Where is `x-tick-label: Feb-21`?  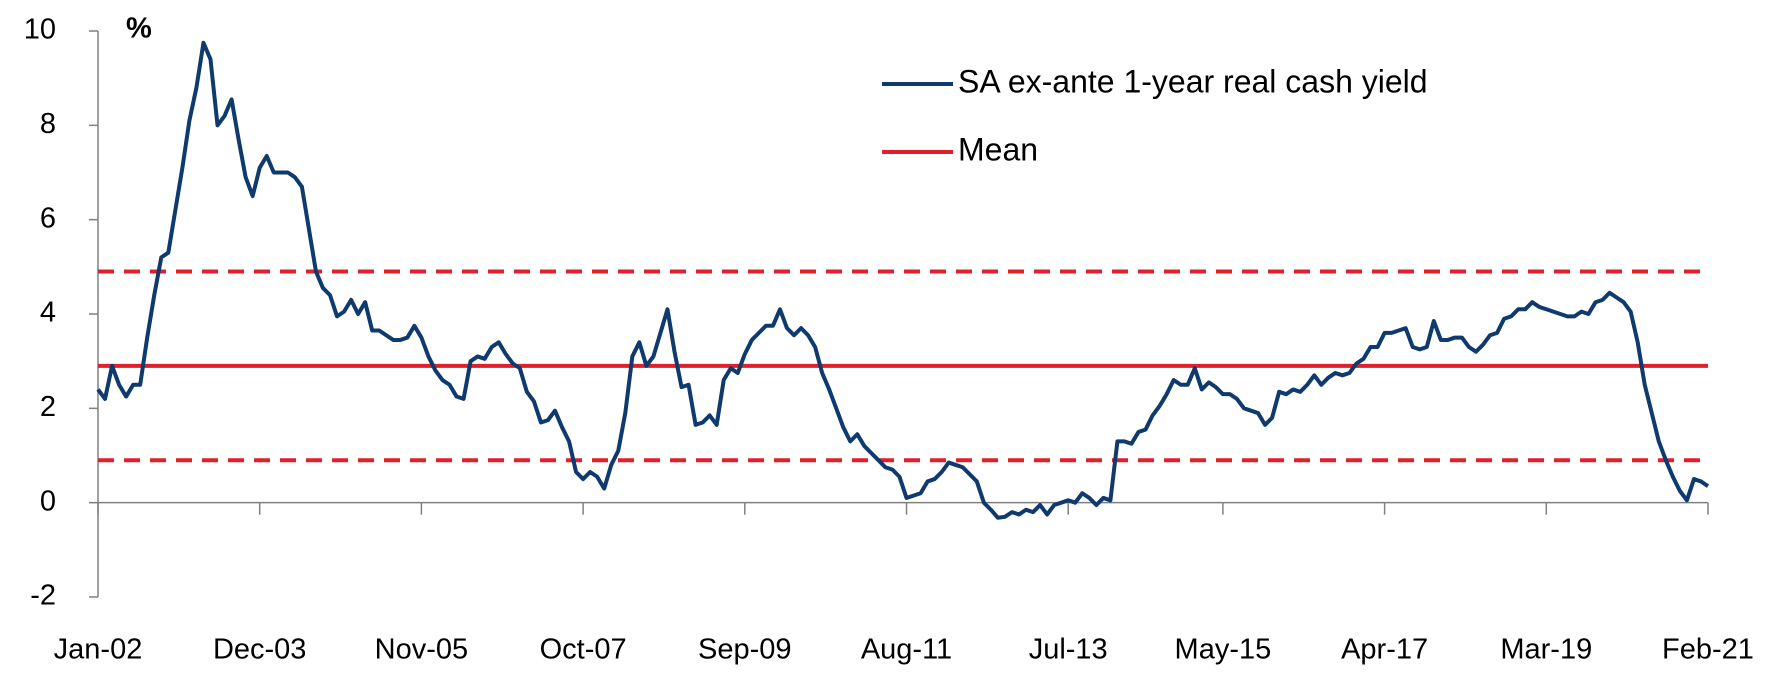 x-tick-label: Feb-21 is located at coordinates (1708, 650).